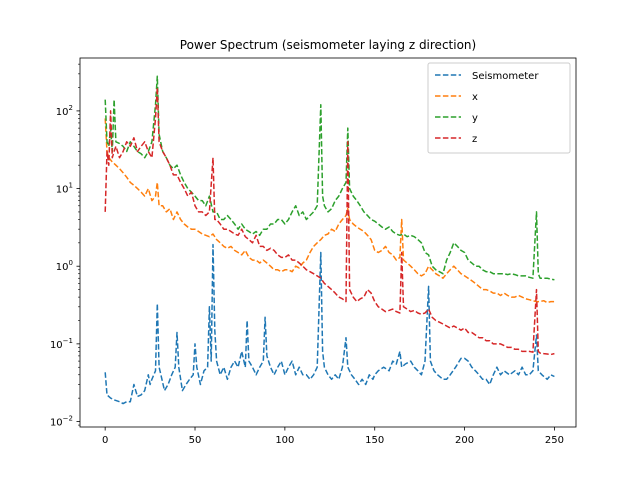  What do you see at coordinates (61, 344) in the screenshot?
I see `y-tick-label: 10⁻¹` at bounding box center [61, 344].